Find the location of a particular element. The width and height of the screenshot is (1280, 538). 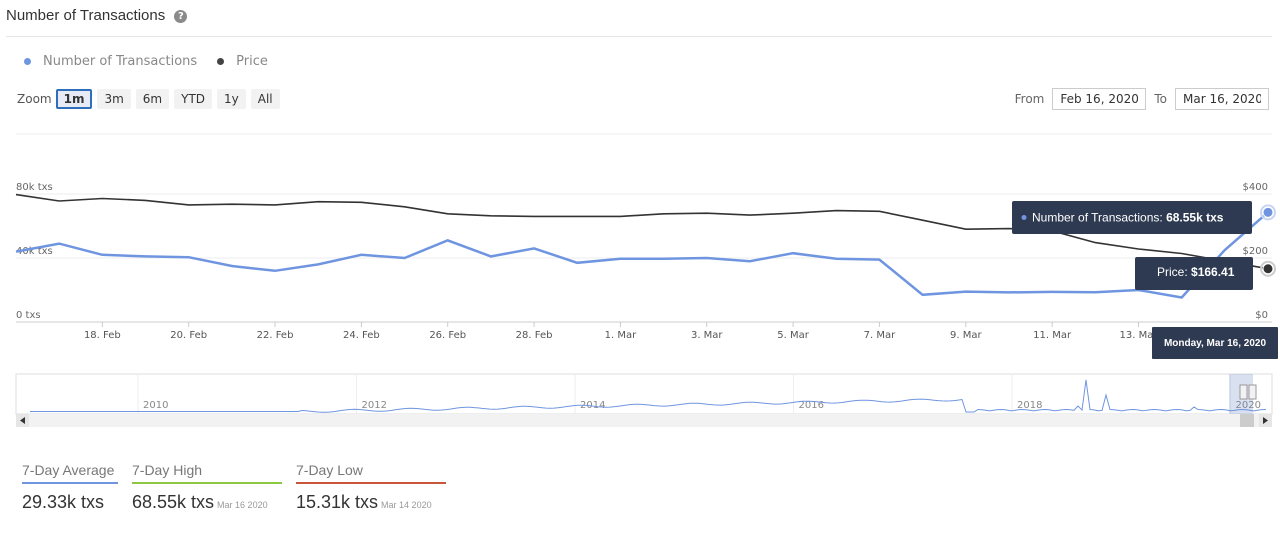

x-tick-label: 22. Feb is located at coordinates (275, 335).